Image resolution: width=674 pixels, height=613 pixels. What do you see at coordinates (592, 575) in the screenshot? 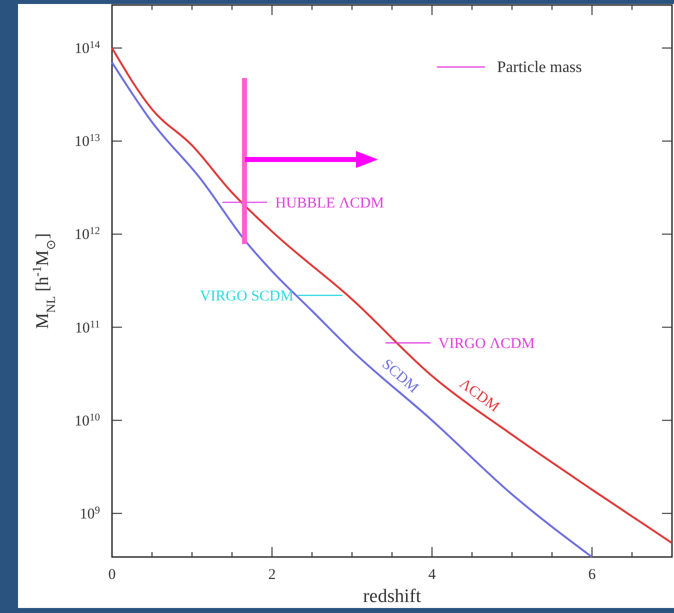
I see `x-tick-label: 6` at bounding box center [592, 575].